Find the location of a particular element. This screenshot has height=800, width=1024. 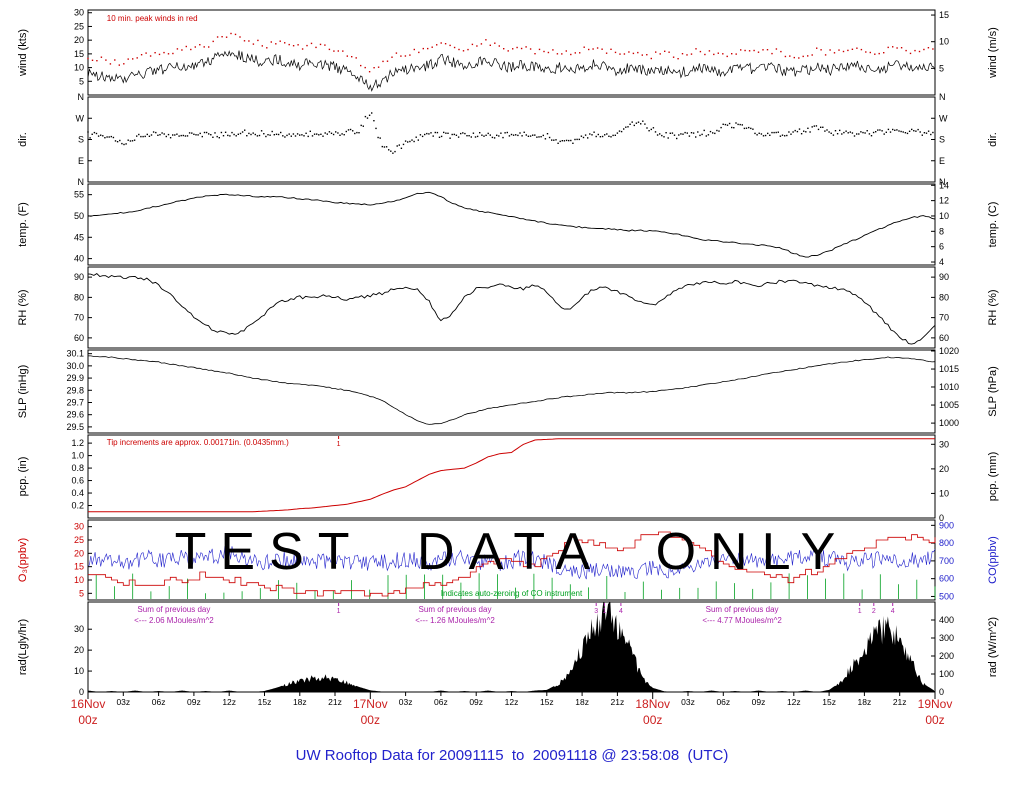

tick-label: 6 is located at coordinates (941, 247).